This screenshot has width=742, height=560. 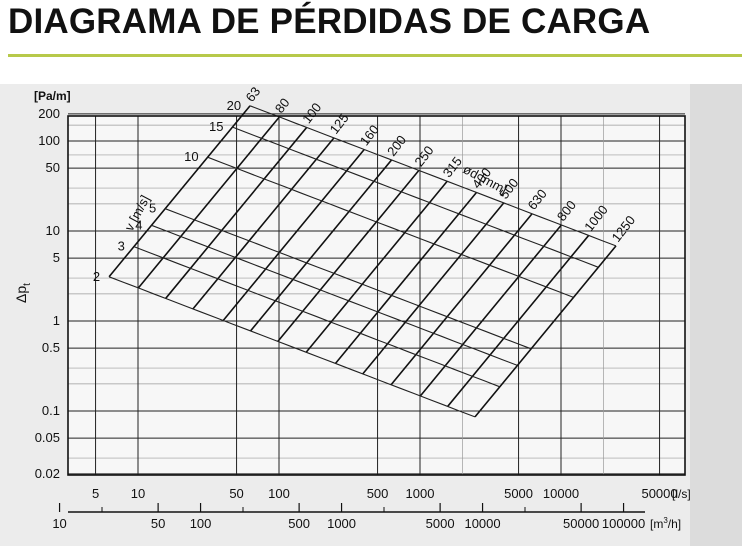 What do you see at coordinates (581, 523) in the screenshot?
I see `x-secondary-tick-label: 50000` at bounding box center [581, 523].